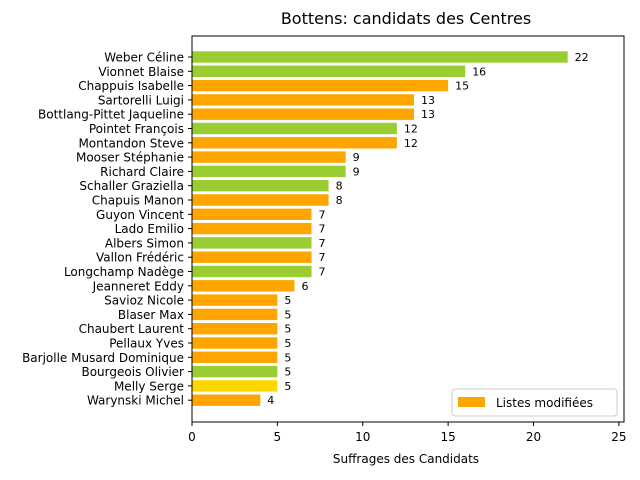 The height and width of the screenshot is (480, 640). What do you see at coordinates (462, 86) in the screenshot?
I see `bar-value-label: 15` at bounding box center [462, 86].